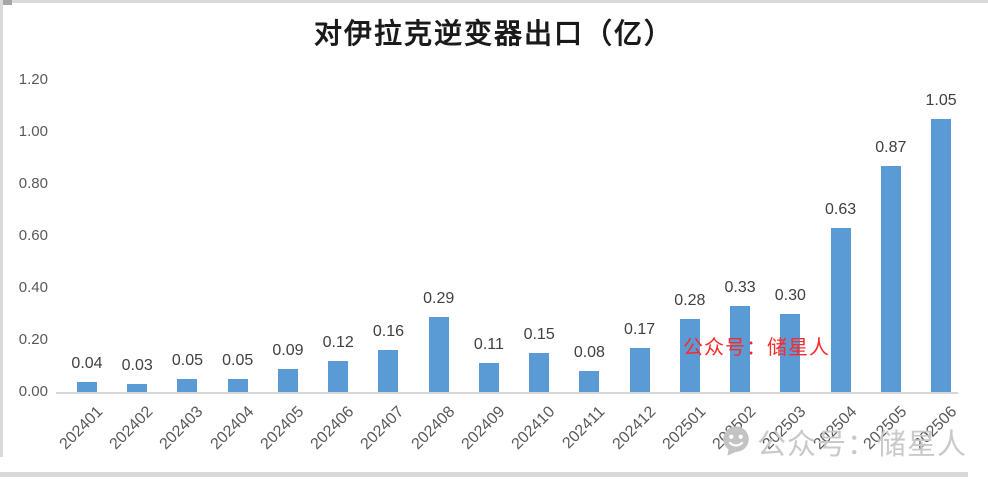  What do you see at coordinates (493, 34) in the screenshot?
I see `chart-title: 对伊拉克逆变器出口（亿）` at bounding box center [493, 34].